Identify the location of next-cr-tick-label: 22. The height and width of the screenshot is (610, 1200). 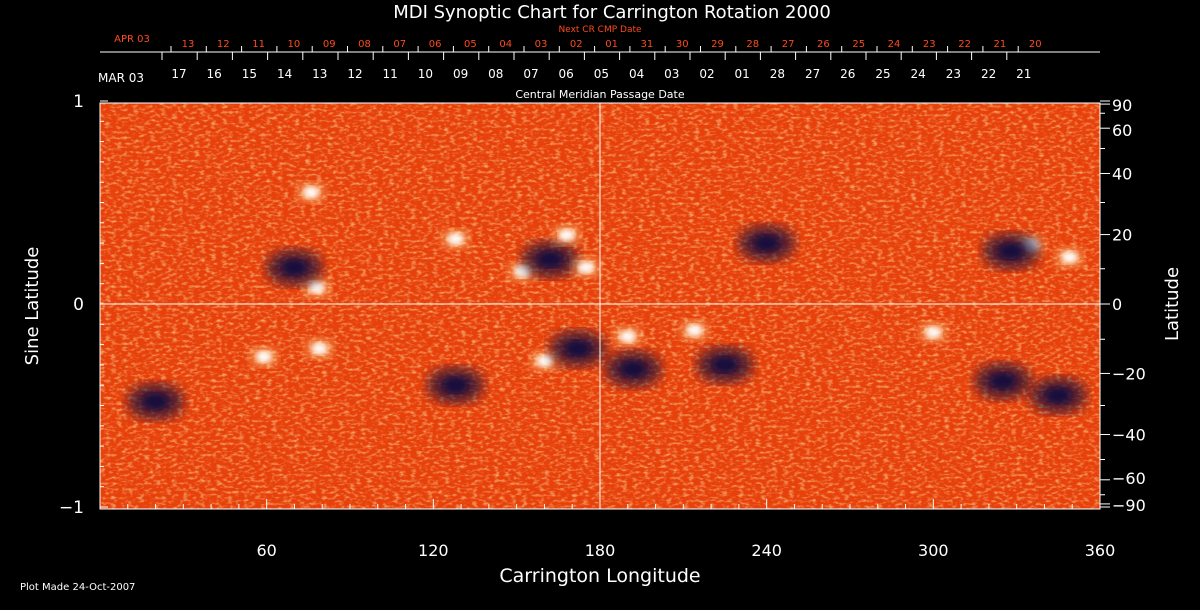
(964, 44).